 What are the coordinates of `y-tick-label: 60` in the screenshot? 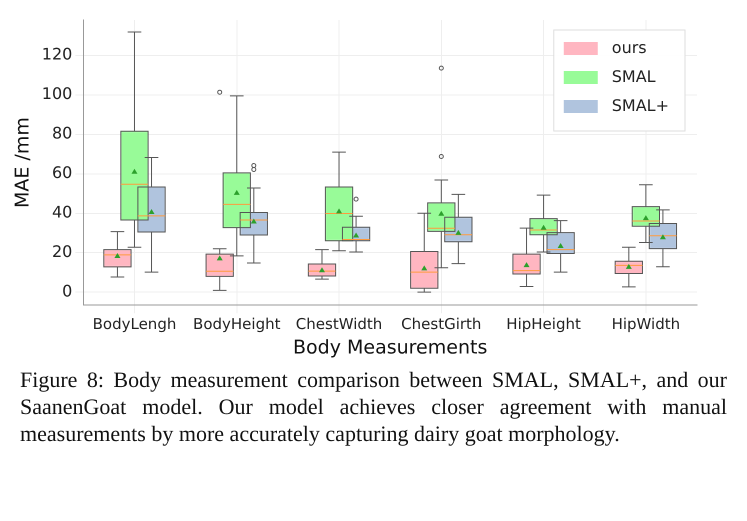 It's located at (62, 172).